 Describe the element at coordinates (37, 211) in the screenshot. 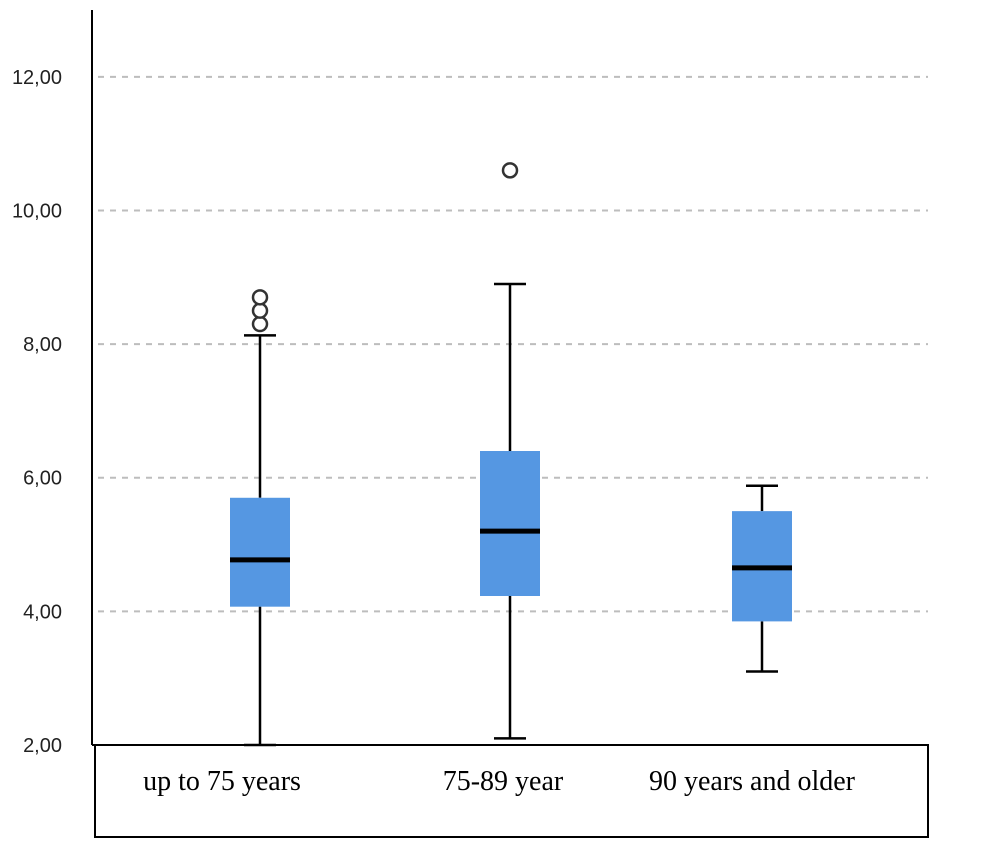

I see `y-tick-label: 10,00` at that location.